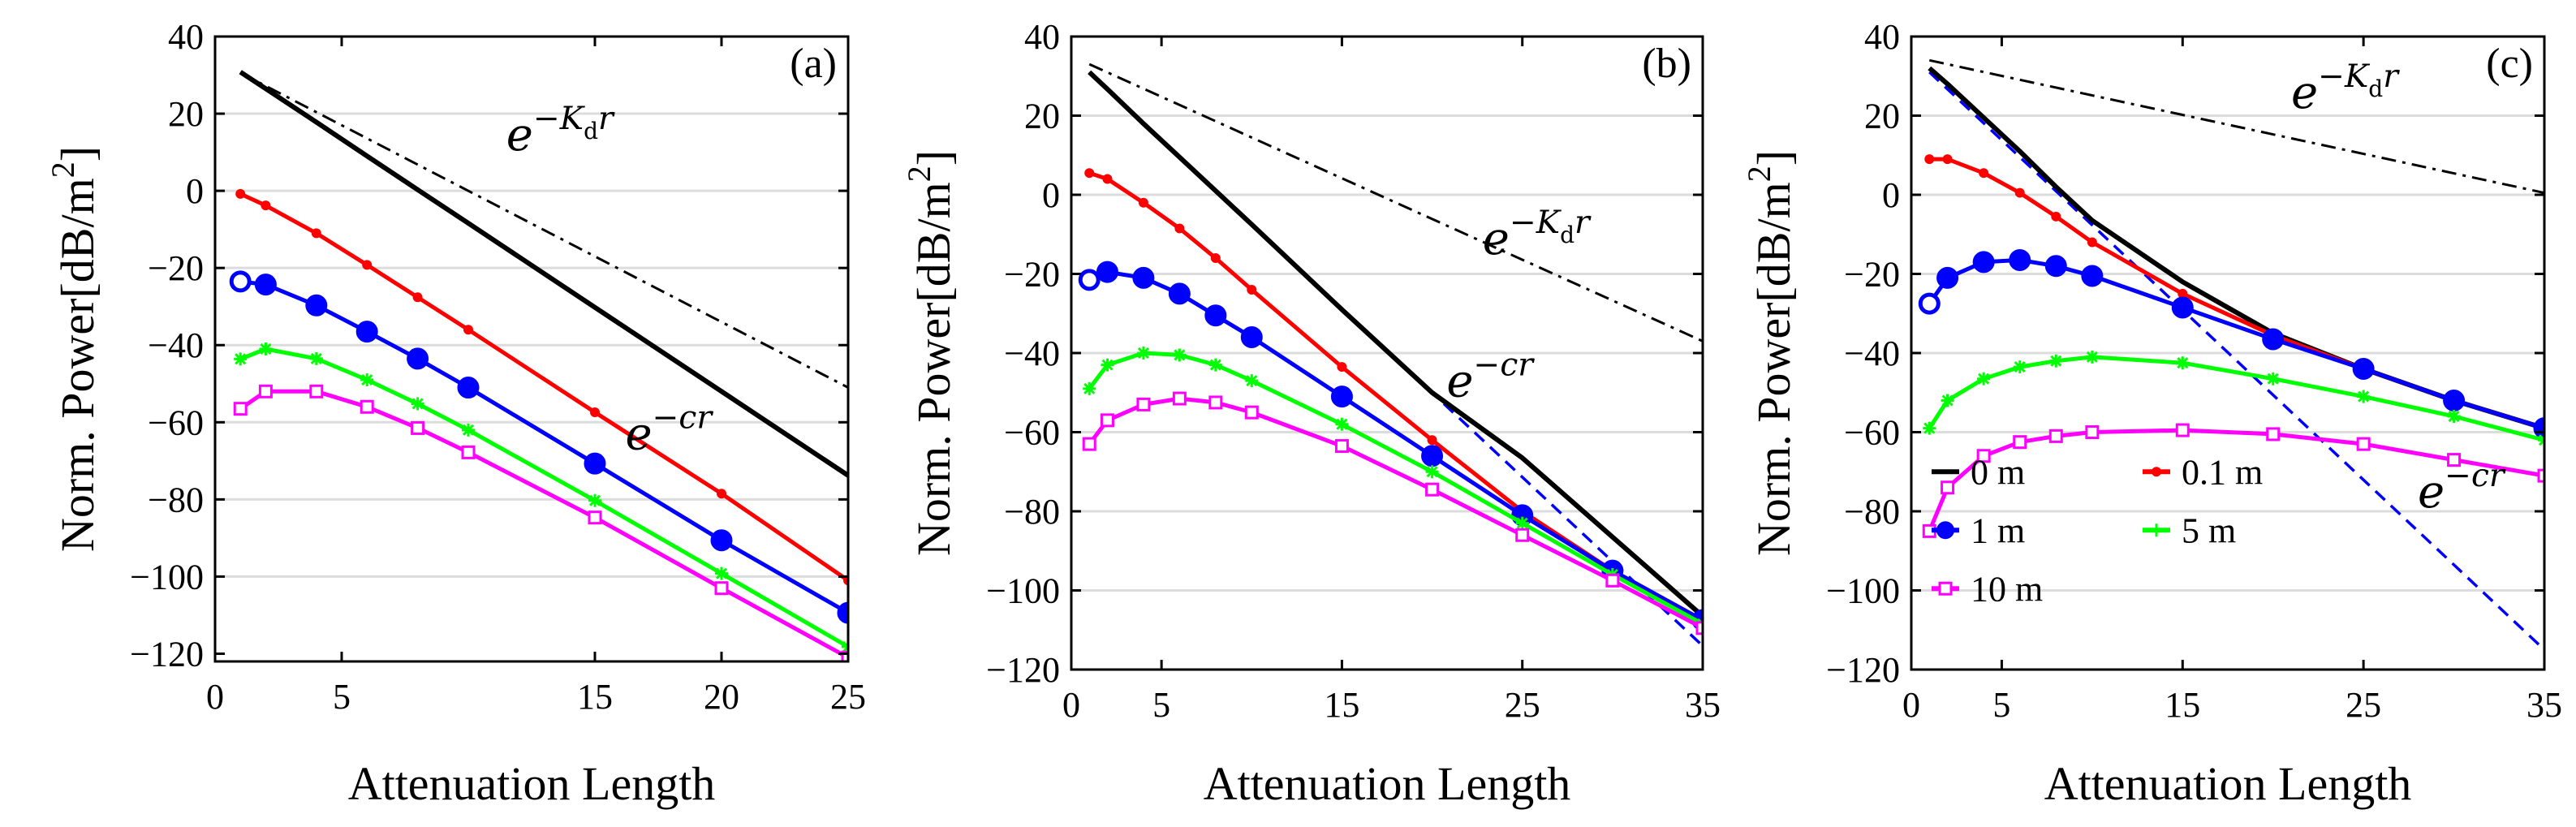  What do you see at coordinates (722, 697) in the screenshot?
I see `x-tick-label: 20` at bounding box center [722, 697].